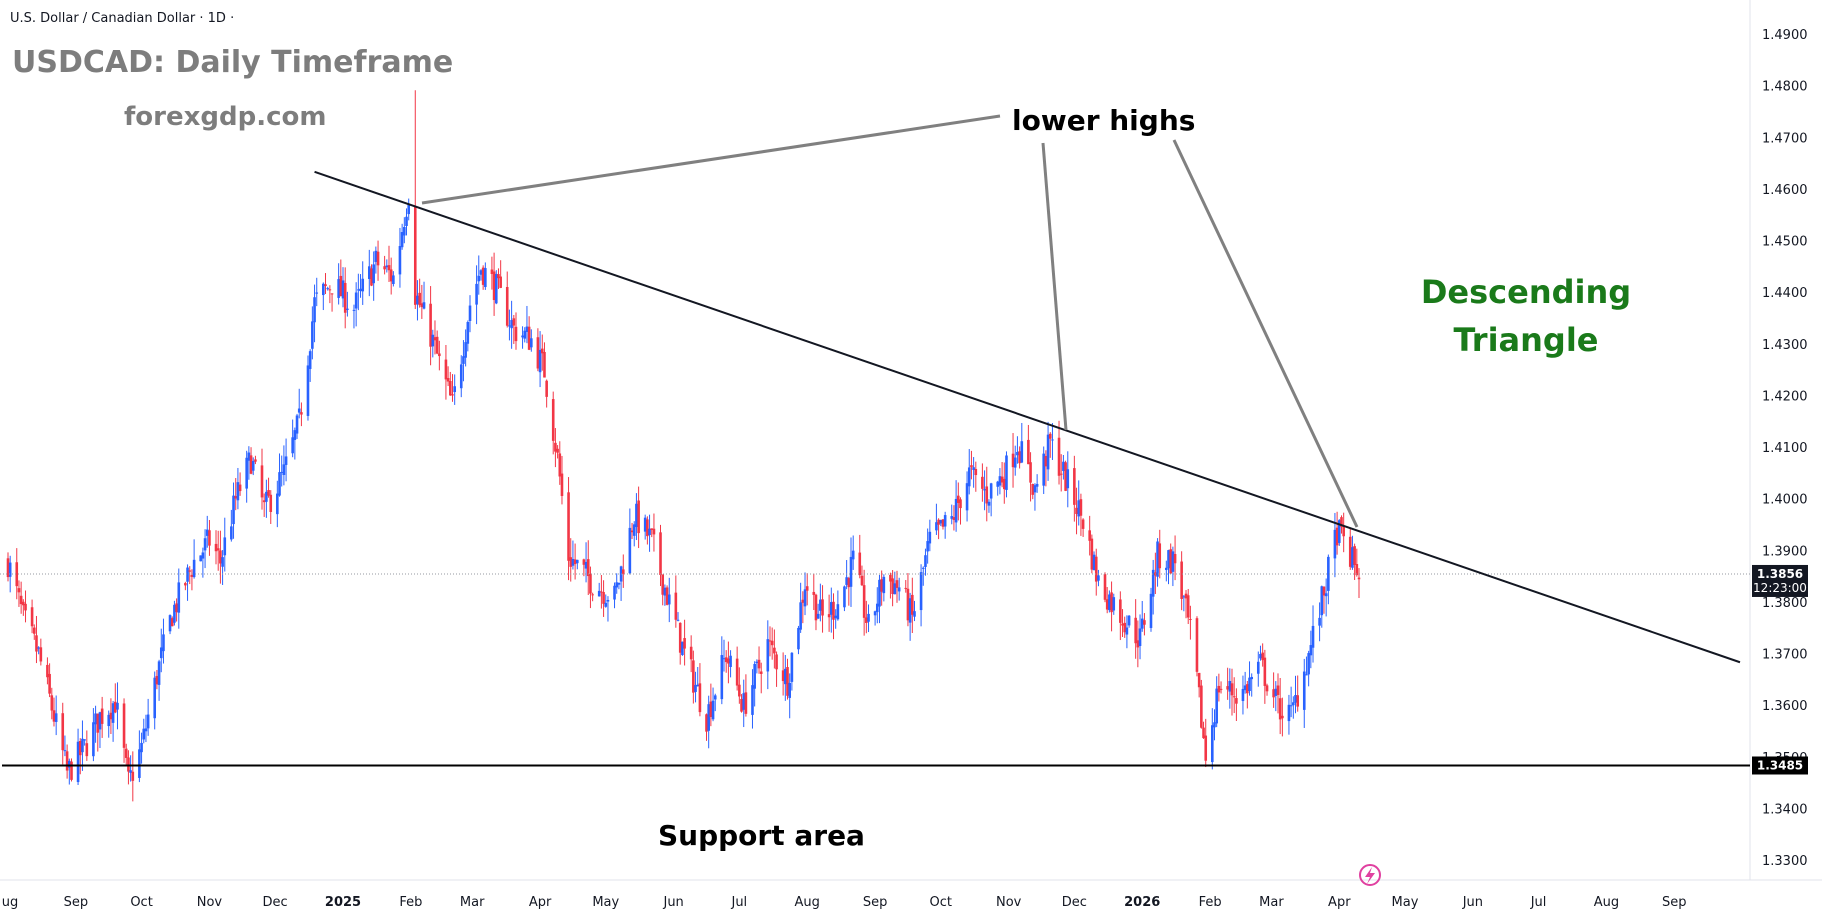 This screenshot has width=1822, height=920. Describe the element at coordinates (1271, 902) in the screenshot. I see `time-tick-label: Mar` at that location.